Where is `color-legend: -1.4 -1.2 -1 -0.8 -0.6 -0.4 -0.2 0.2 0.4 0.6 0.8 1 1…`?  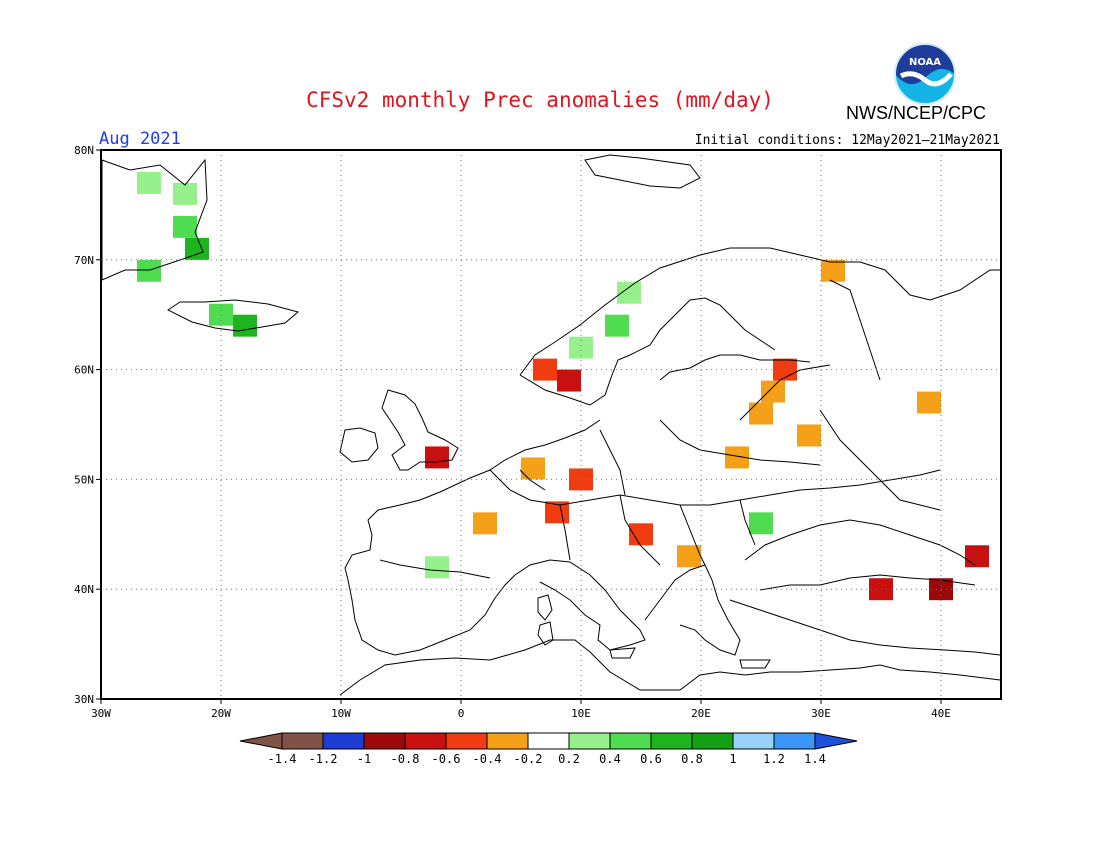
color-legend: -1.4 -1.2 -1 -0.8 -0.6 -0.4 -0.2 0.2 0.4 0.6 0.8 1 1… is located at coordinates (548, 749).